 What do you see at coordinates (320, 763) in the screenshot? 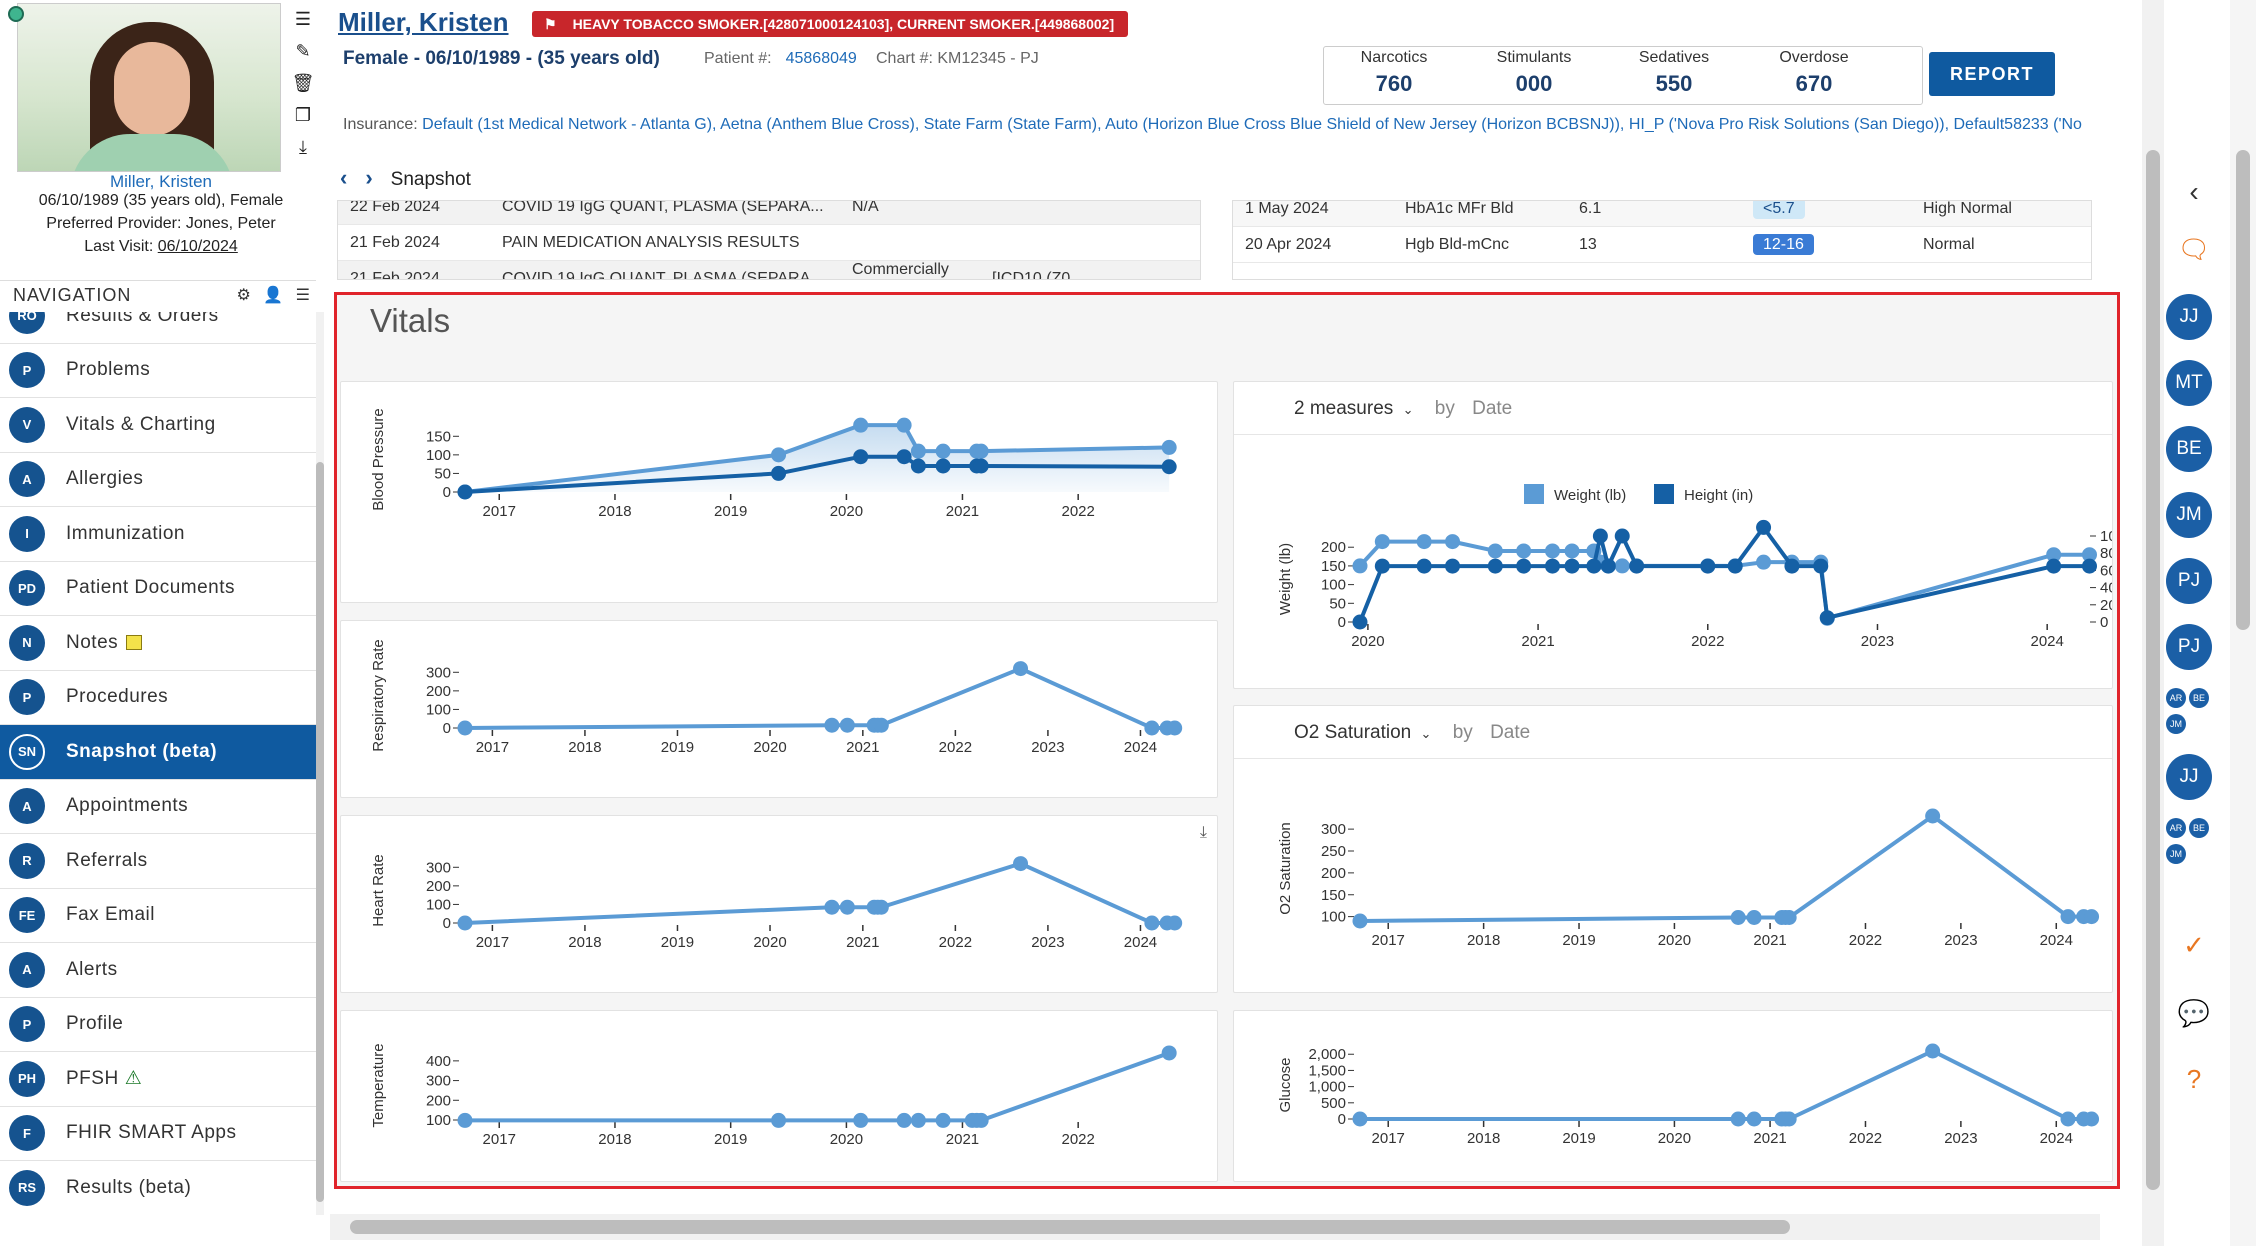
I see `navigation-scrollbar` at bounding box center [320, 763].